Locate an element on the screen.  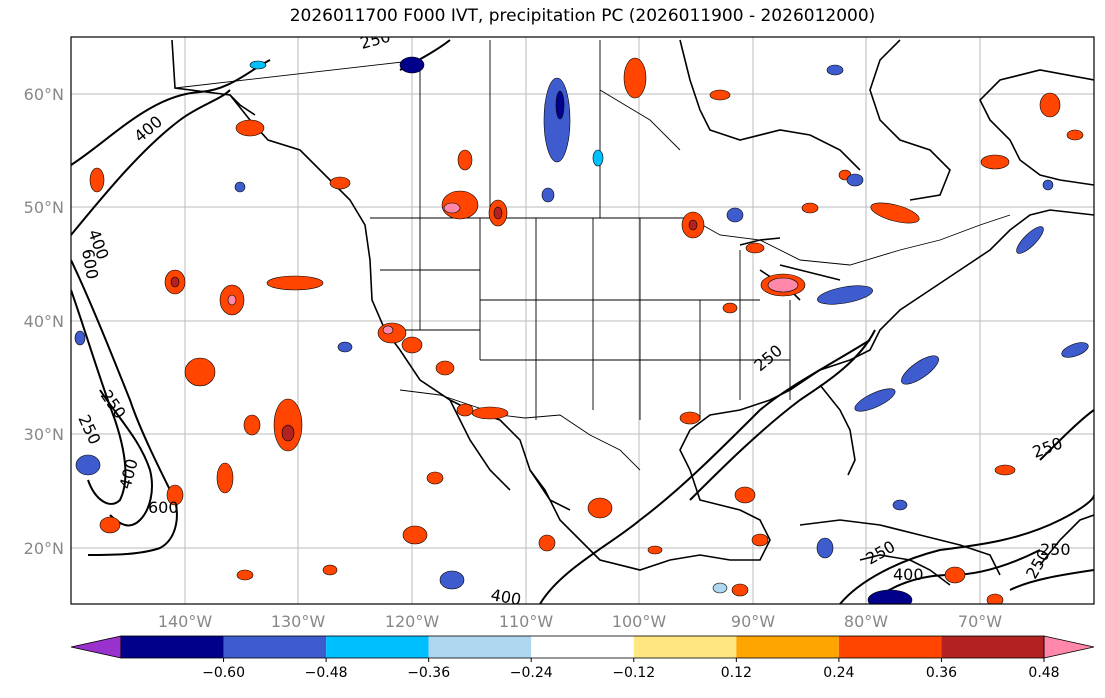
colorbar-extend-low is located at coordinates (96, 647).